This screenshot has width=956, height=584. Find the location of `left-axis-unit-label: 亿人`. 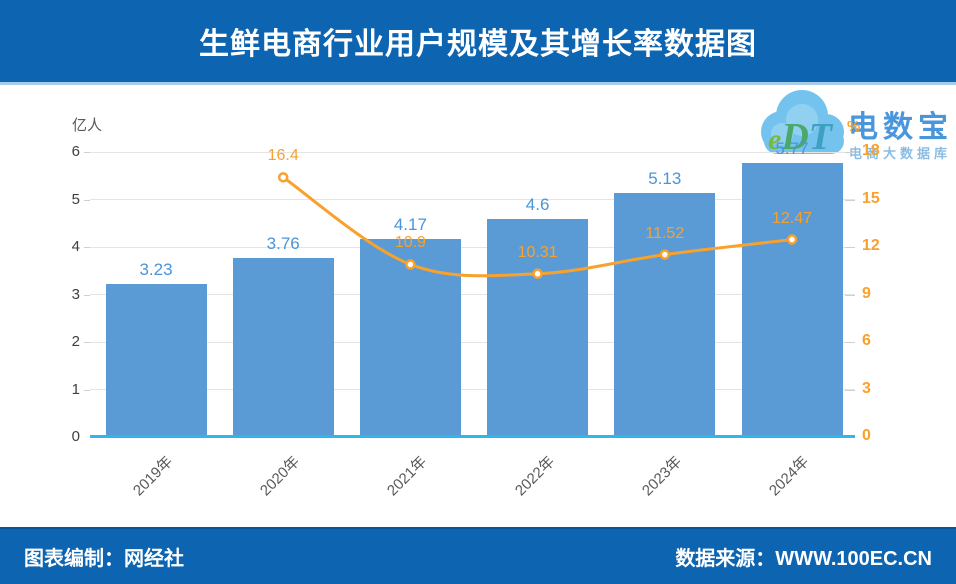

left-axis-unit-label: 亿人 is located at coordinates (87, 125).